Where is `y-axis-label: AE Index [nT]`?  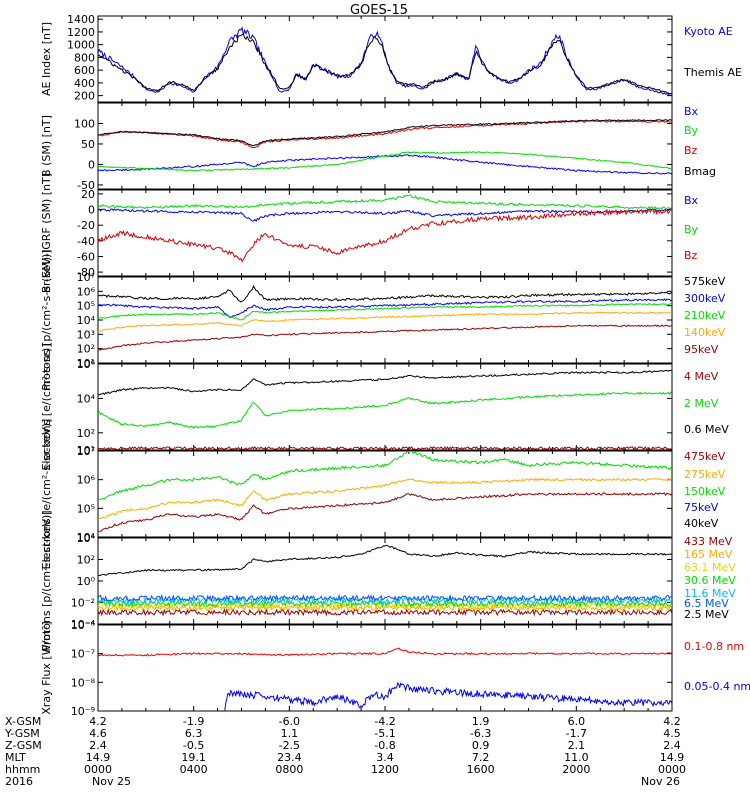 y-axis-label: AE Index [nT] is located at coordinates (46, 59).